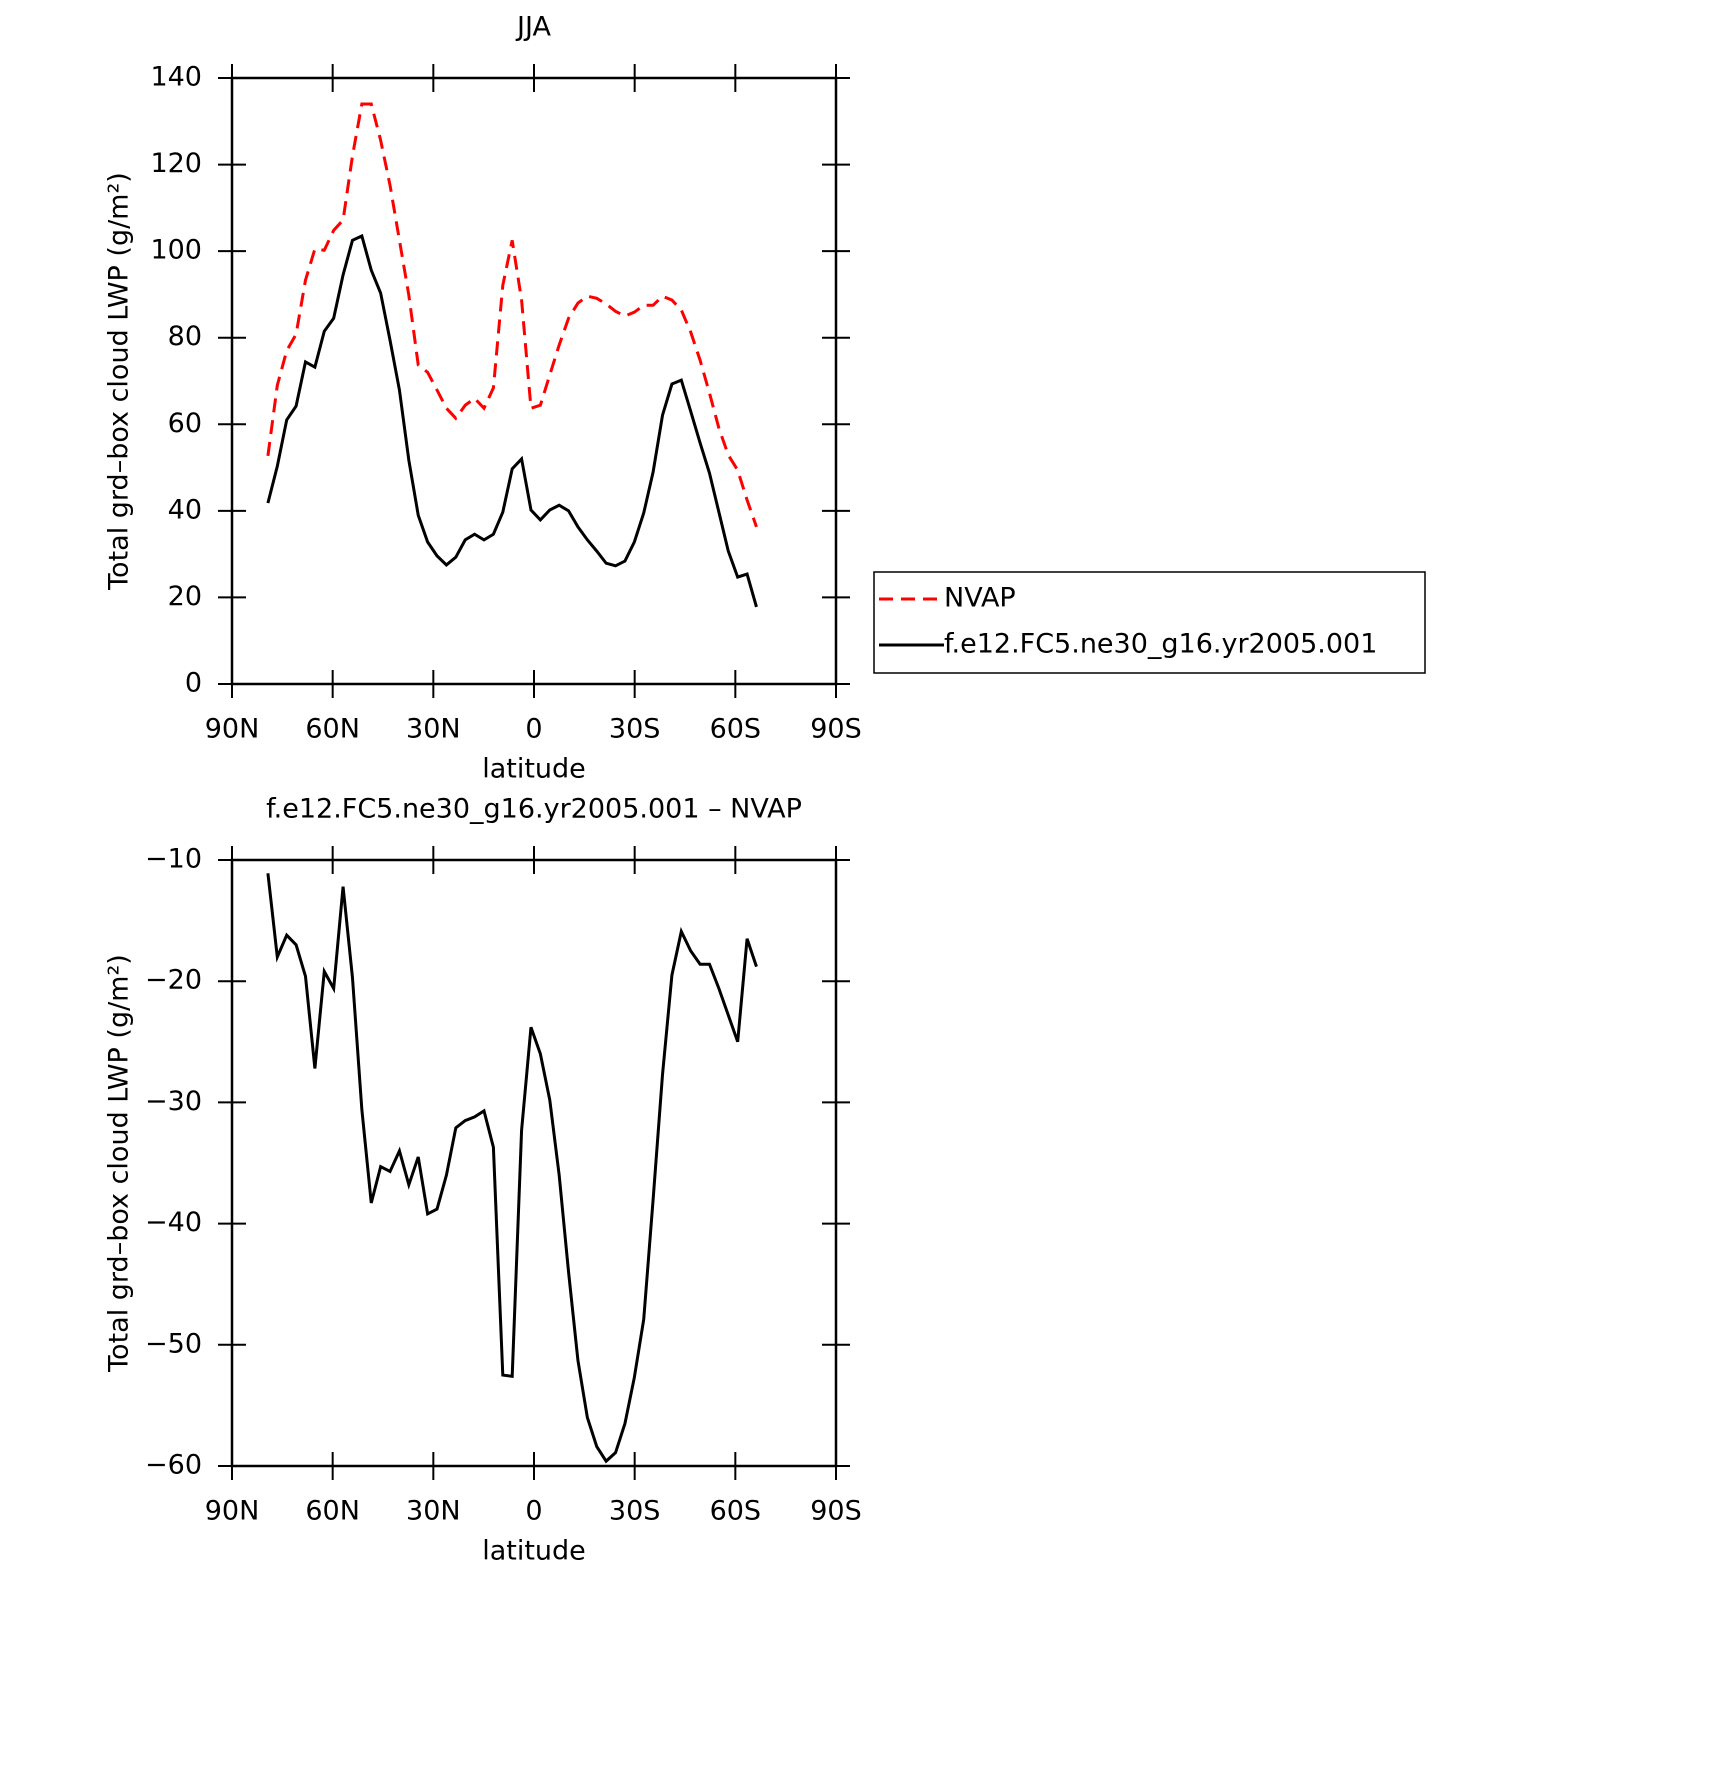 Image resolution: width=1710 pixels, height=1766 pixels. I want to click on y-tick-label: −20, so click(173, 980).